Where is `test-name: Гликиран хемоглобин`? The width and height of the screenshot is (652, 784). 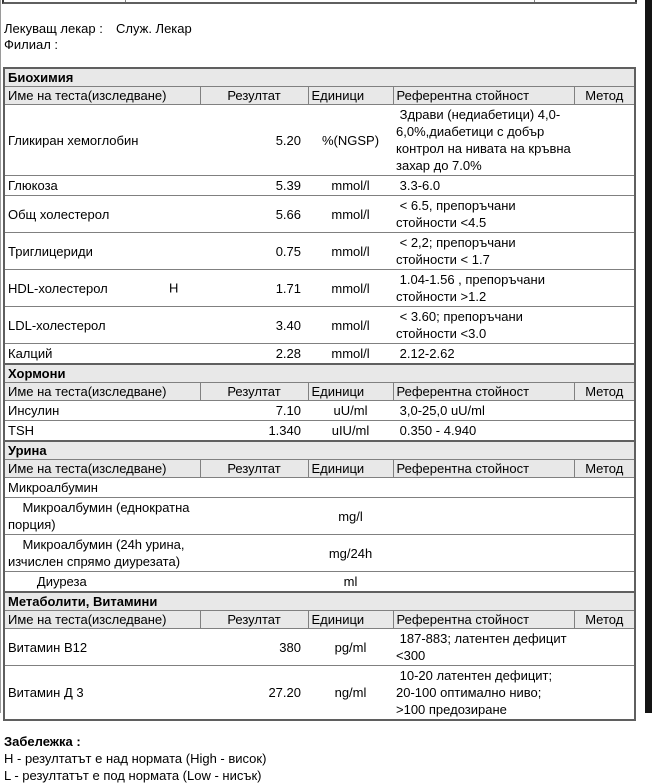
test-name: Гликиран хемоглобин is located at coordinates (102, 140).